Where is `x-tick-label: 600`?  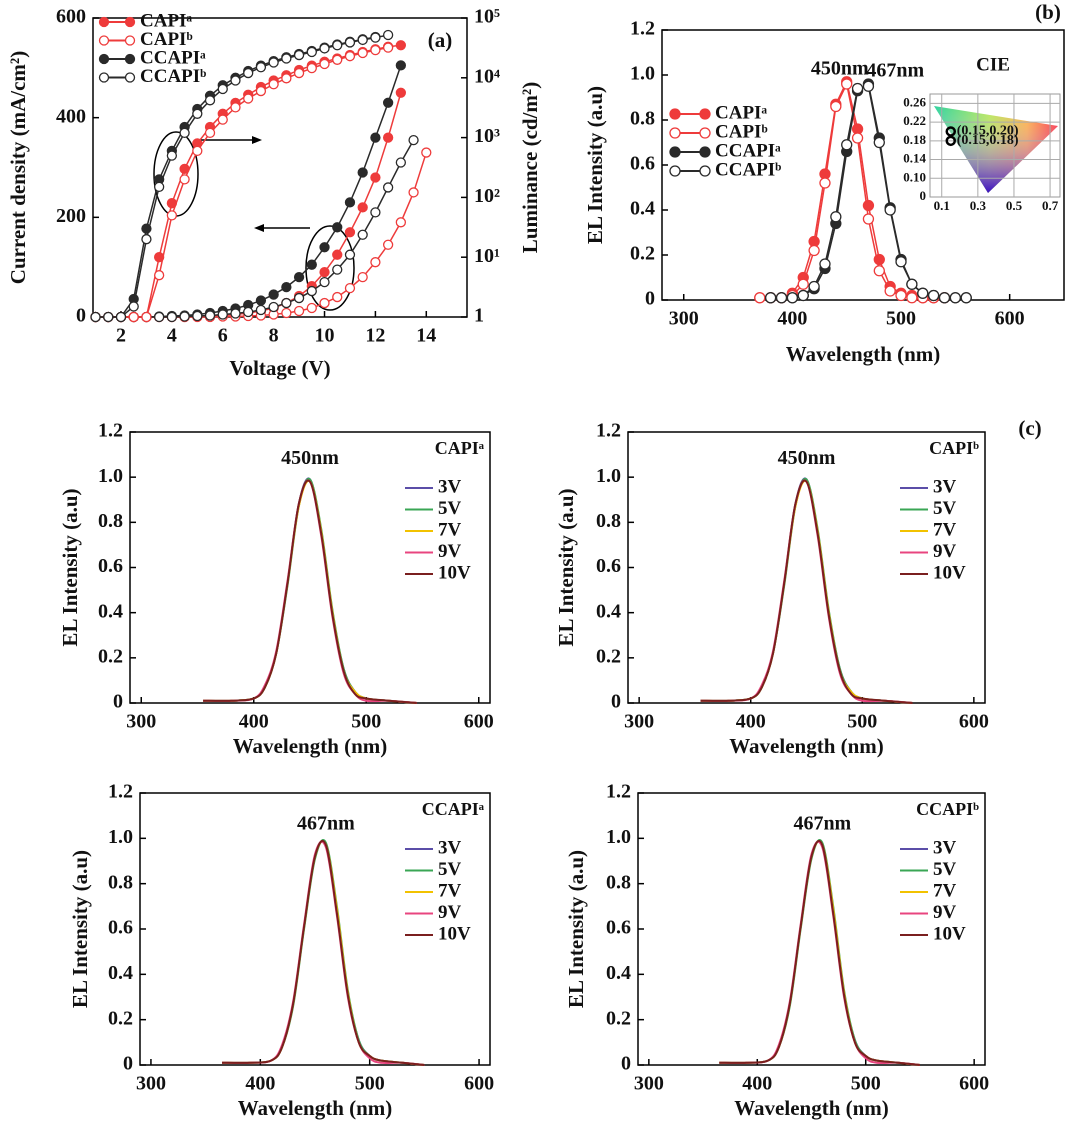 x-tick-label: 600 is located at coordinates (1010, 319).